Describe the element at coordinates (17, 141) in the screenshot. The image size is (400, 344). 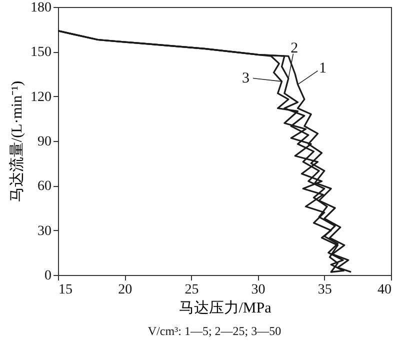
I see `y-axis-title: 马达流量/(L·min⁻¹)` at that location.